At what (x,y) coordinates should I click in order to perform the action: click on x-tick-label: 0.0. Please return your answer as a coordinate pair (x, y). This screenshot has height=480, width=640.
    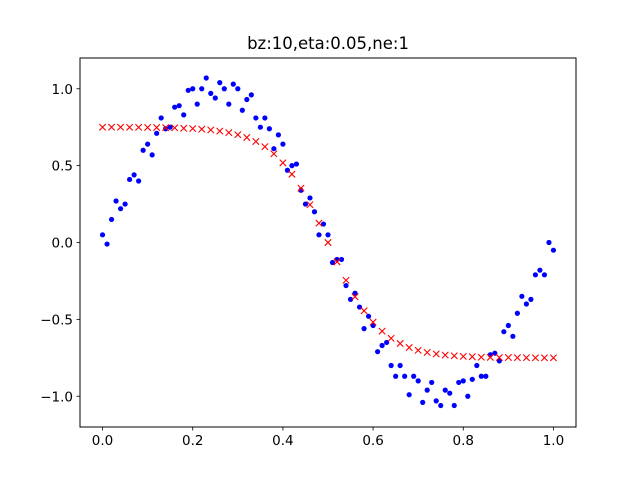
    Looking at the image, I should click on (102, 441).